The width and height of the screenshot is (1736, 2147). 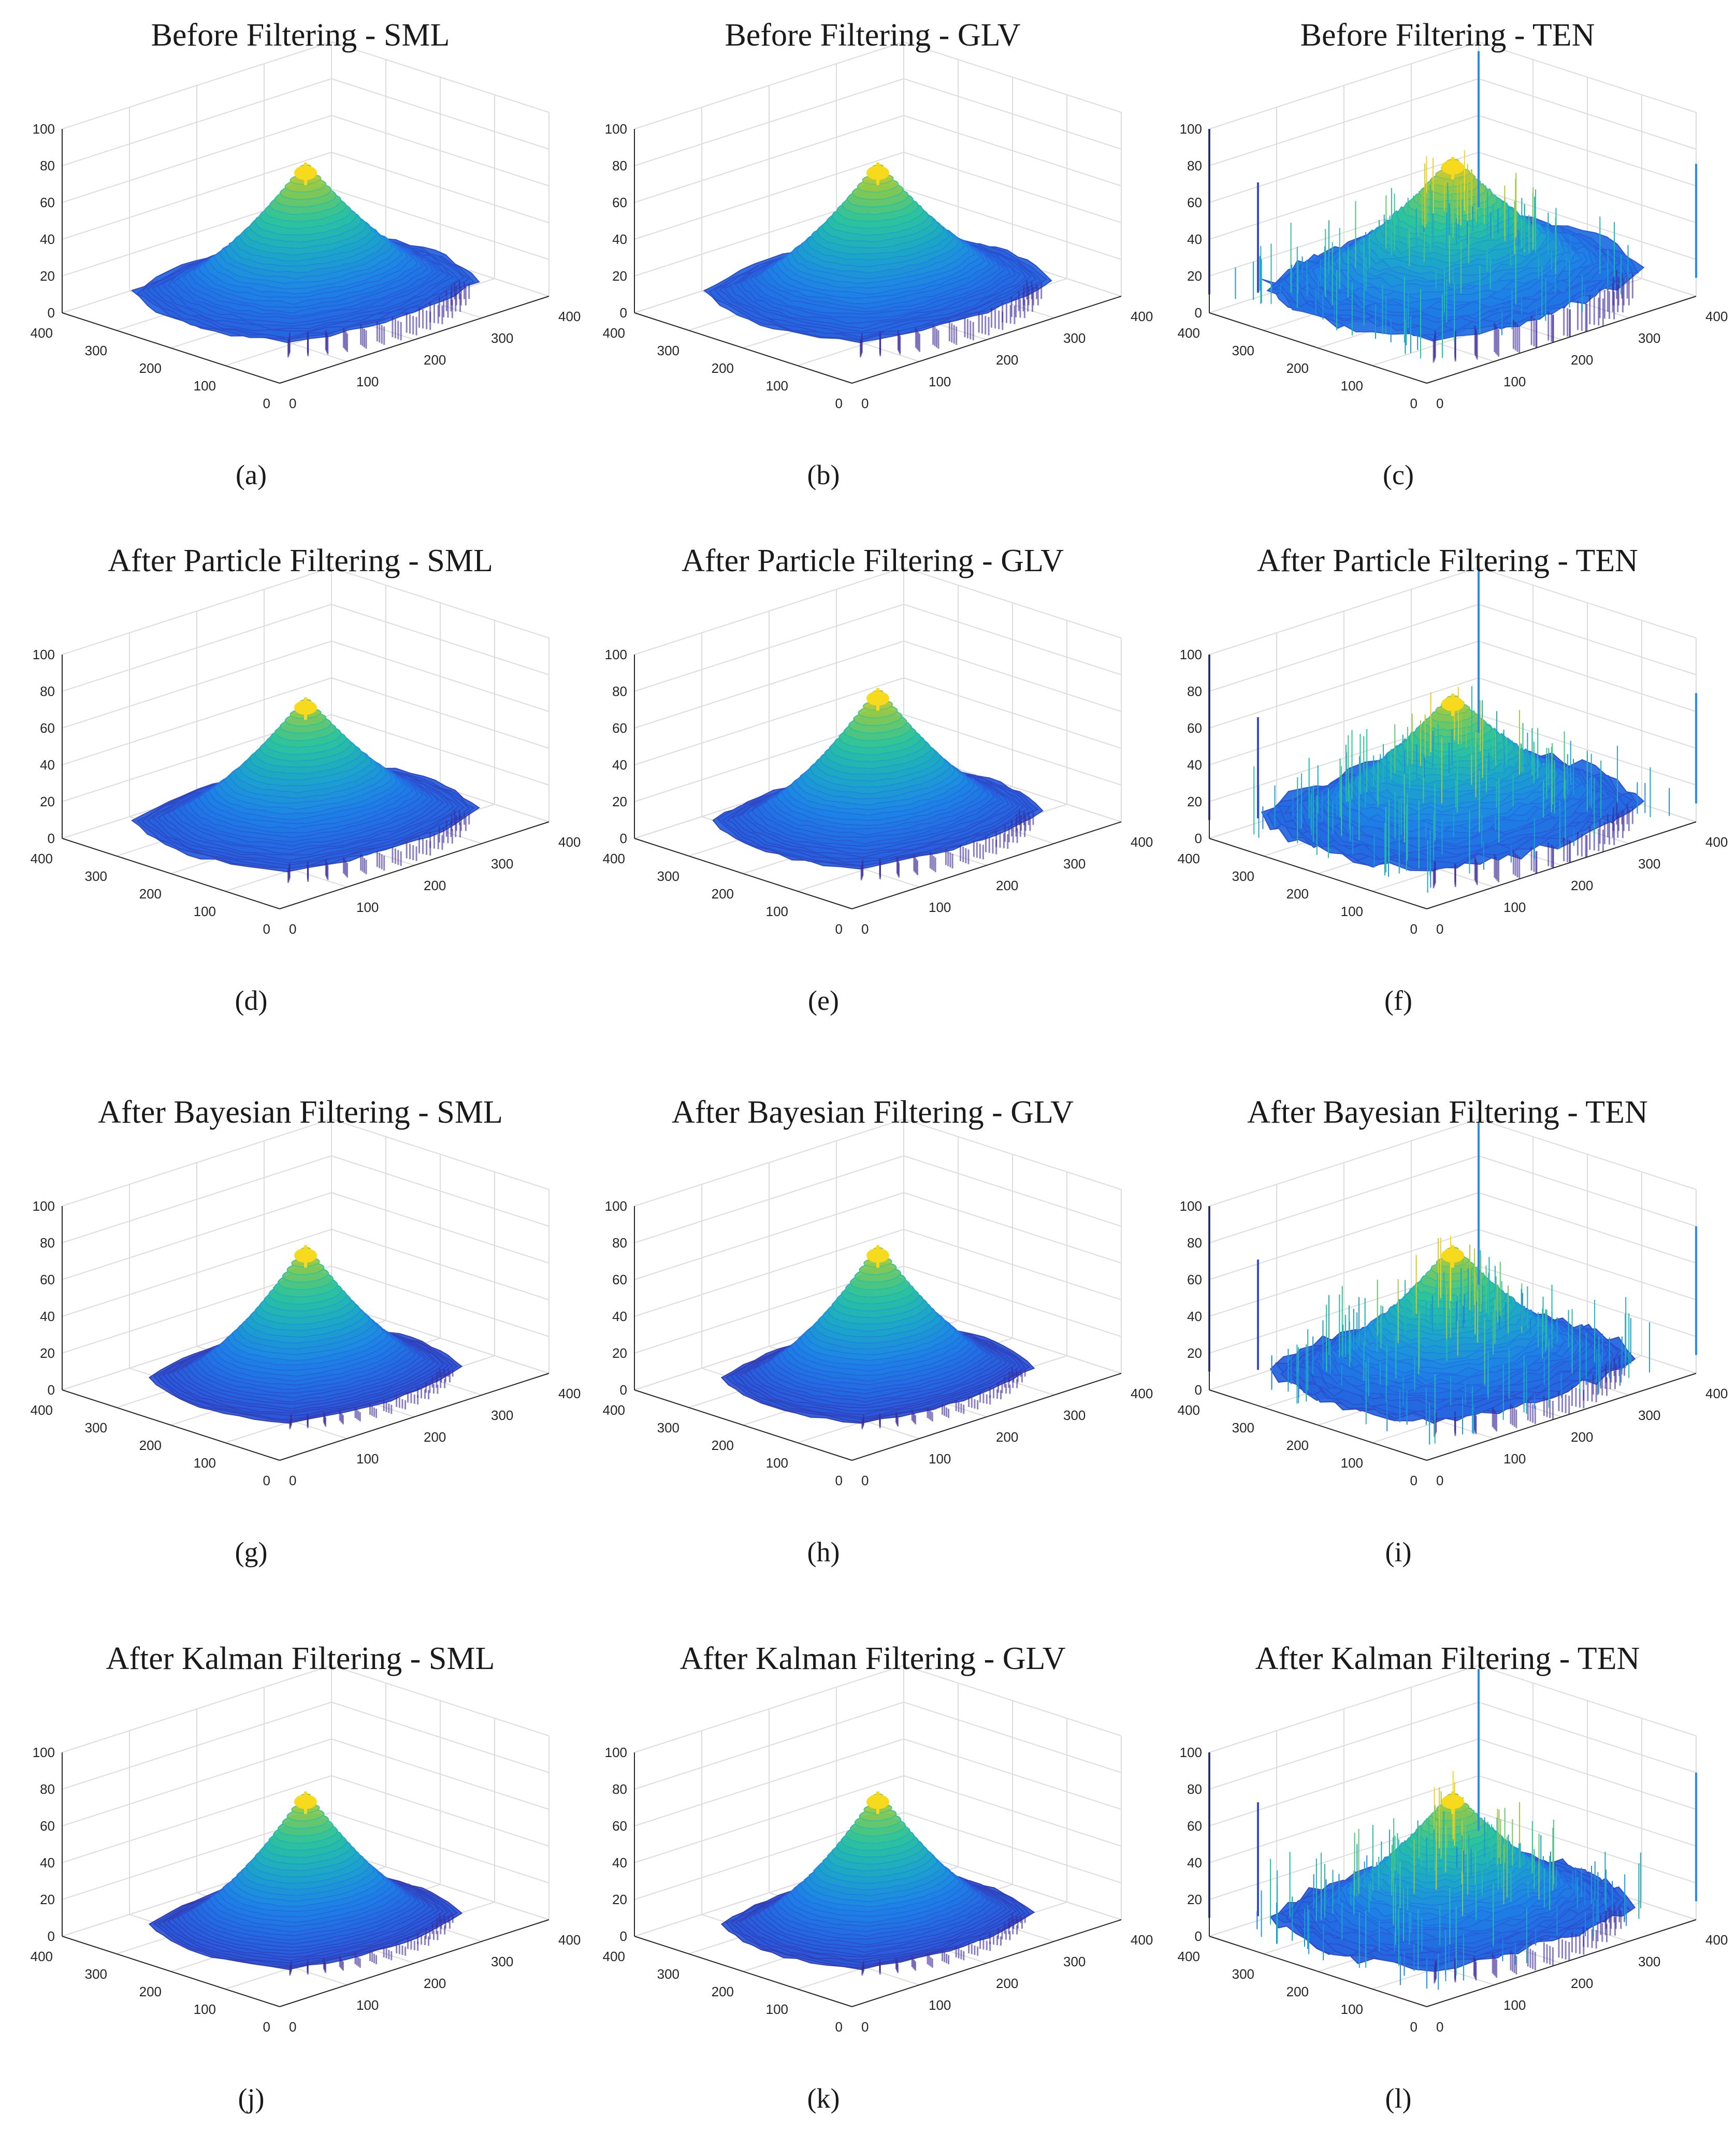 I want to click on z-tick-label: 60, so click(x=619, y=728).